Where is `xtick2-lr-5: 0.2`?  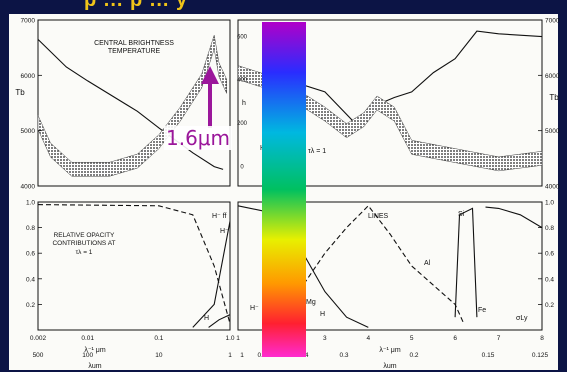
xtick2-lr-5: 0.2 is located at coordinates (413, 355).